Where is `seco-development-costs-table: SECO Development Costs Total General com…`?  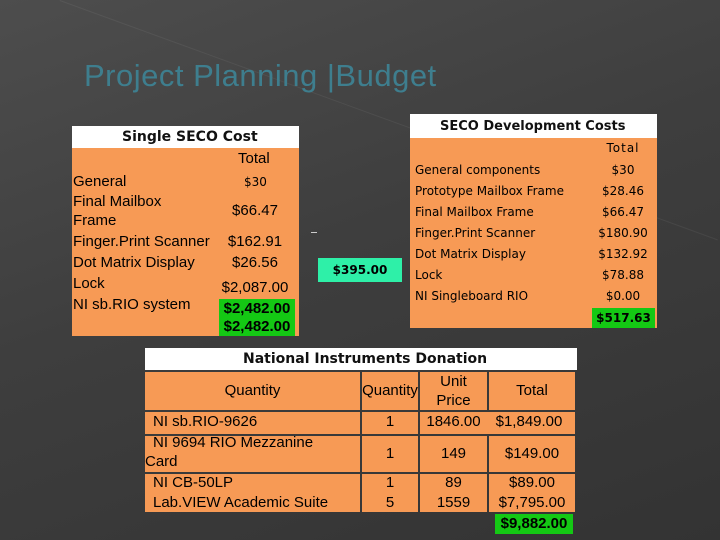 seco-development-costs-table: SECO Development Costs Total General com… is located at coordinates (533, 221).